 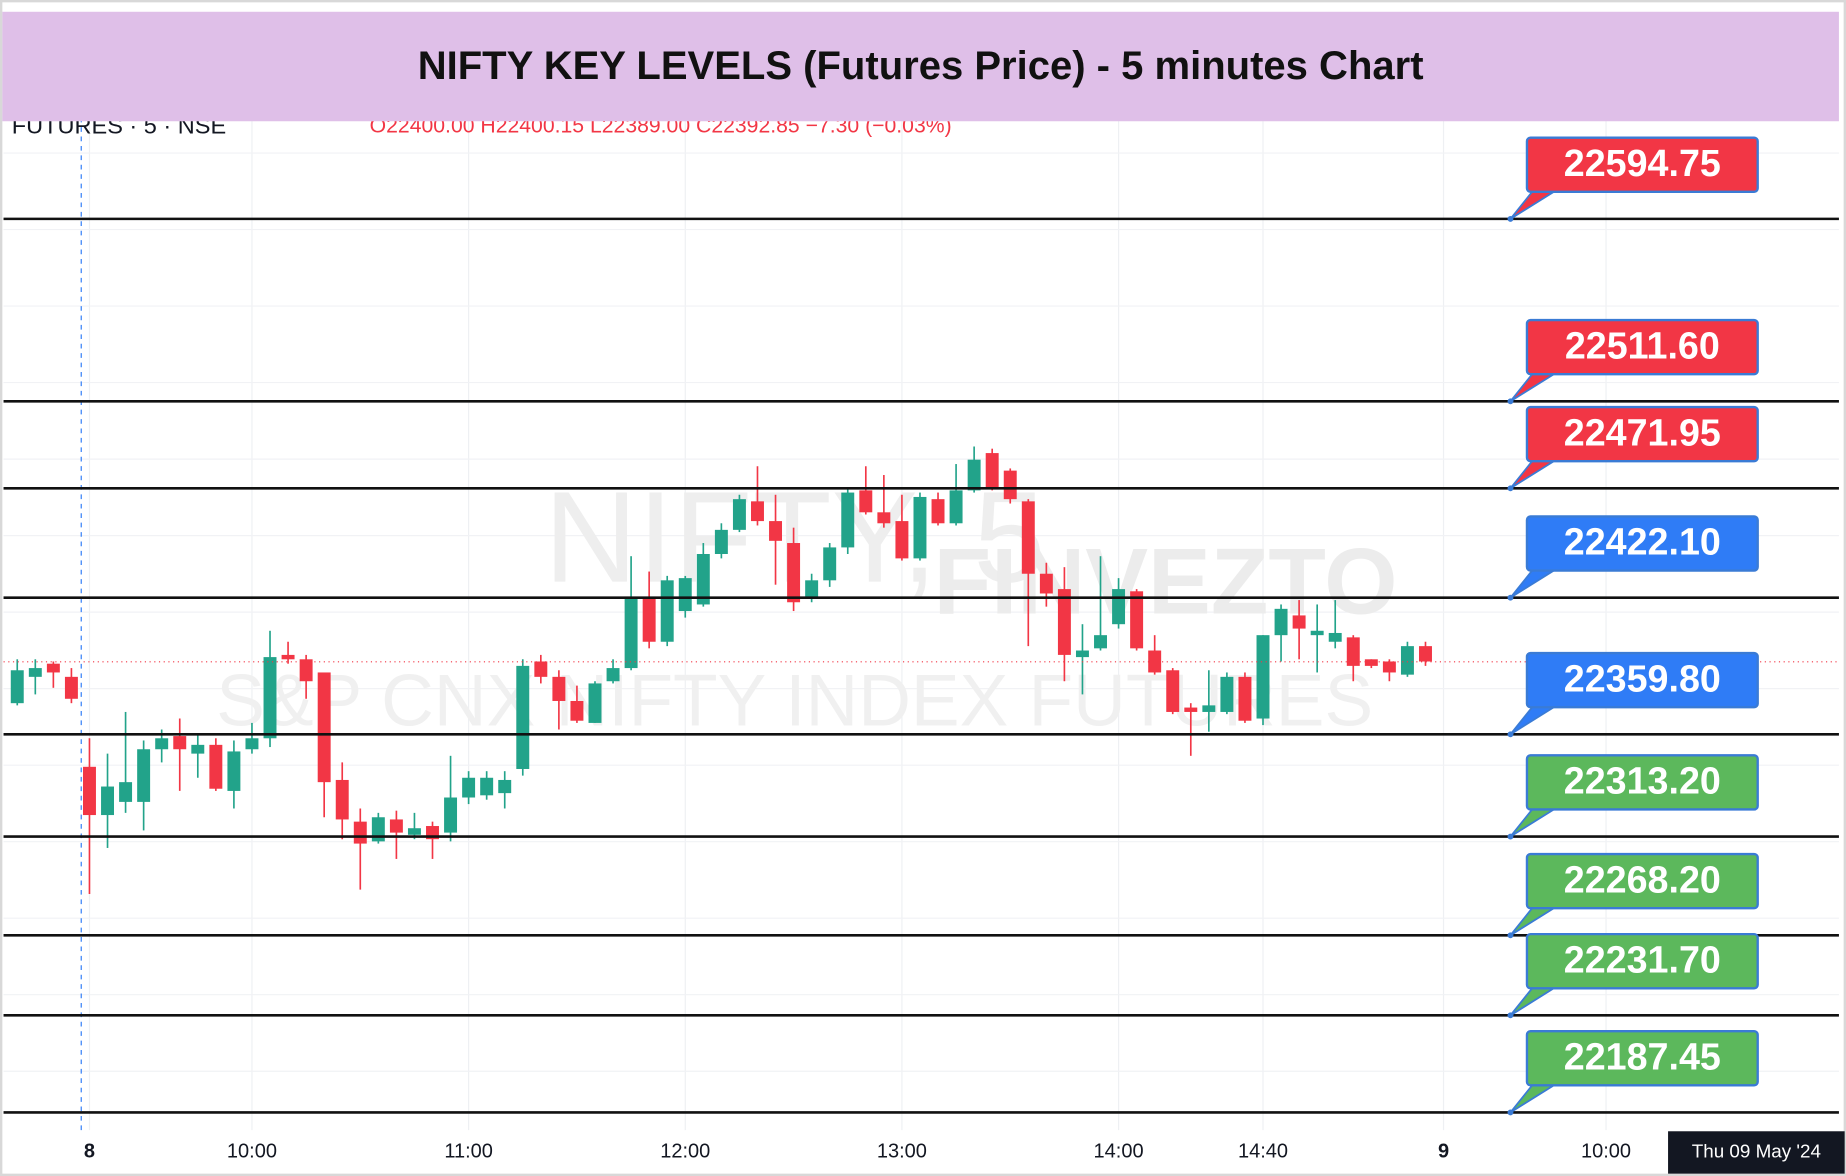 I want to click on level-label: 22231.70, so click(x=1642, y=959).